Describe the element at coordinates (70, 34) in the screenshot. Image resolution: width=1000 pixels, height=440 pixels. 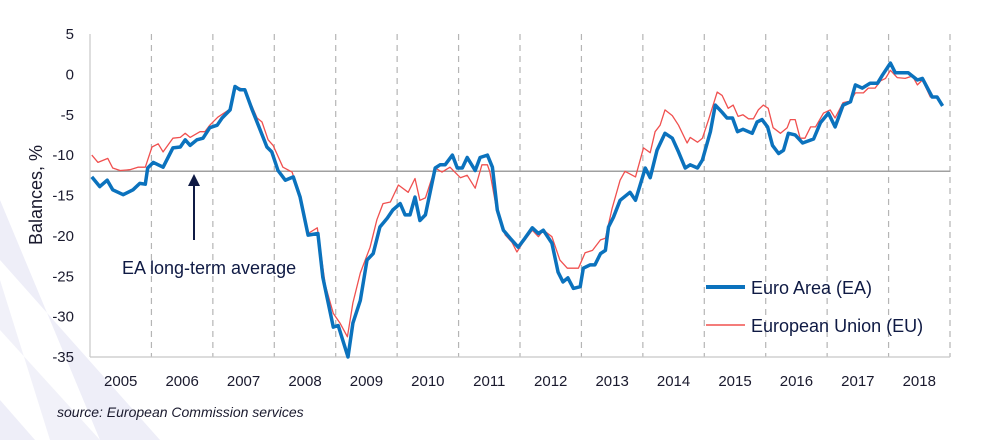
I see `y-tick-label: 5` at that location.